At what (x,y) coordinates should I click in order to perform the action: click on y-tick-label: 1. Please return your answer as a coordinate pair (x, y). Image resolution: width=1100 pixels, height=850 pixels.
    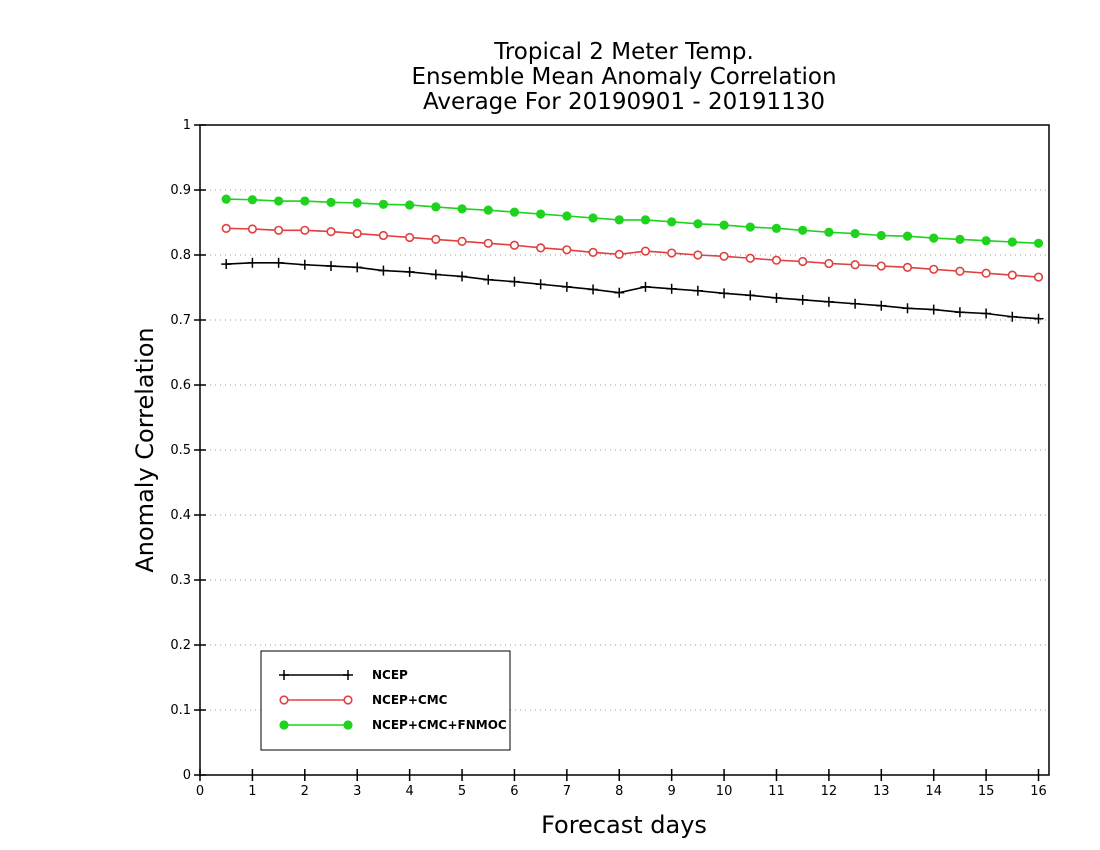
    Looking at the image, I should click on (187, 125).